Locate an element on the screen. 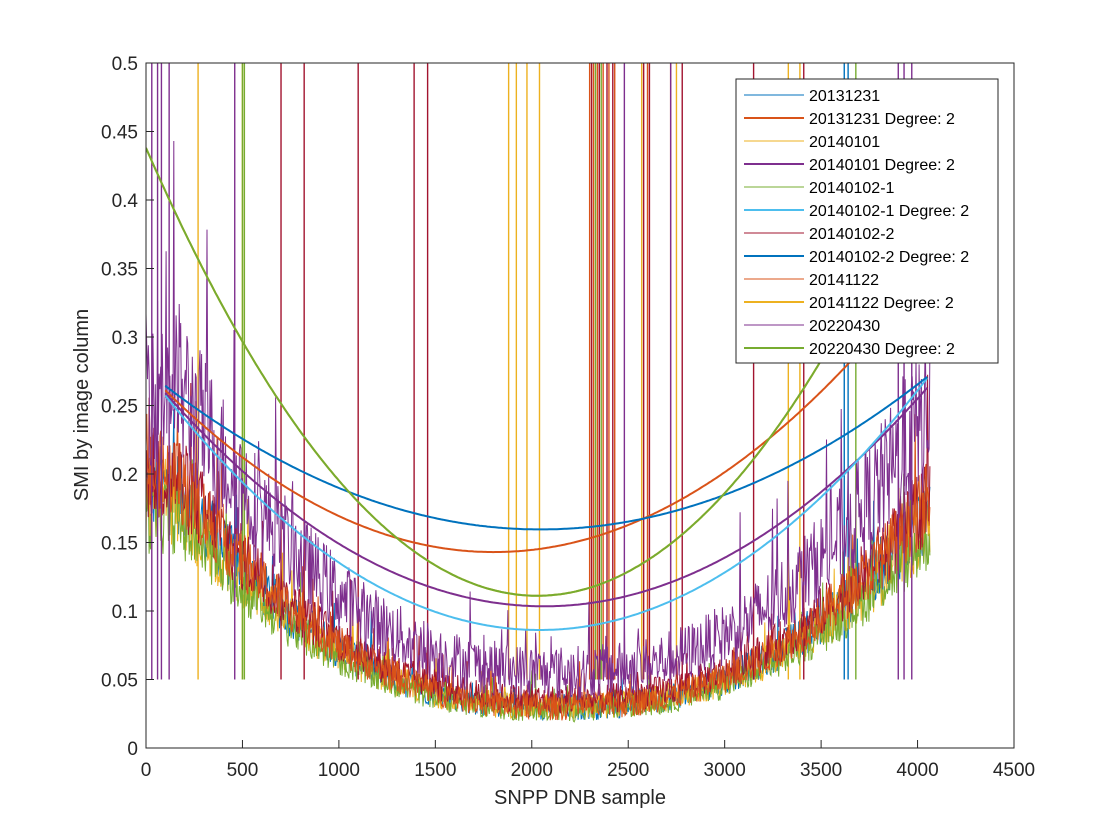  y-tick-label: 0.35 is located at coordinates (119, 270).